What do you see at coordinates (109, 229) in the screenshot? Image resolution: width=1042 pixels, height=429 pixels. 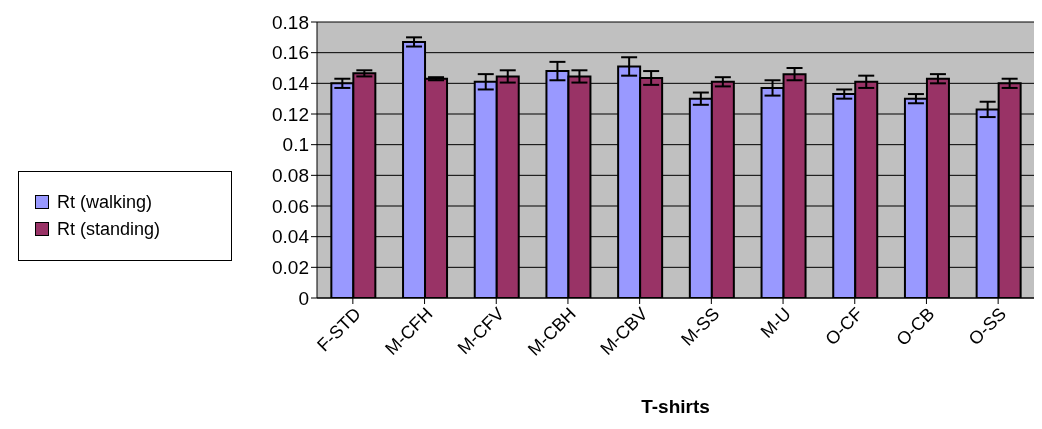 I see `legend-label: Rt (standing)` at bounding box center [109, 229].